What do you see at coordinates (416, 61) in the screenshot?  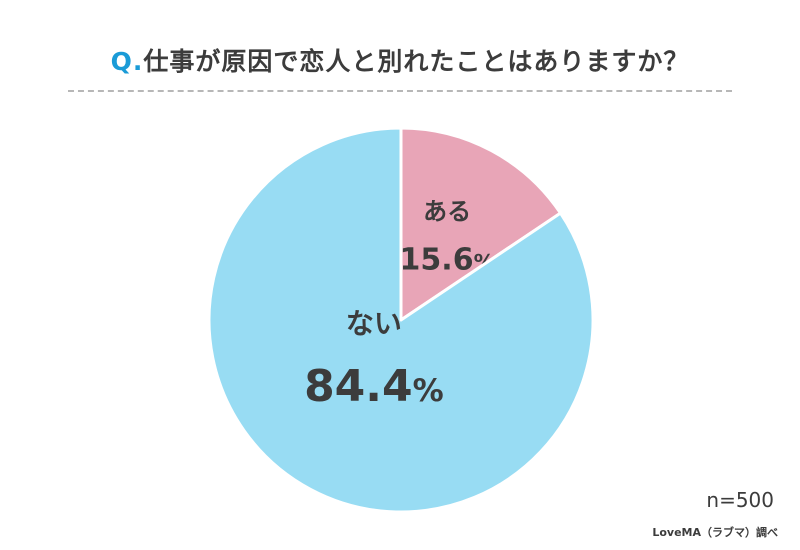 I see `question-text: 仕事が原因で恋人と別れたことはありますか？` at bounding box center [416, 61].